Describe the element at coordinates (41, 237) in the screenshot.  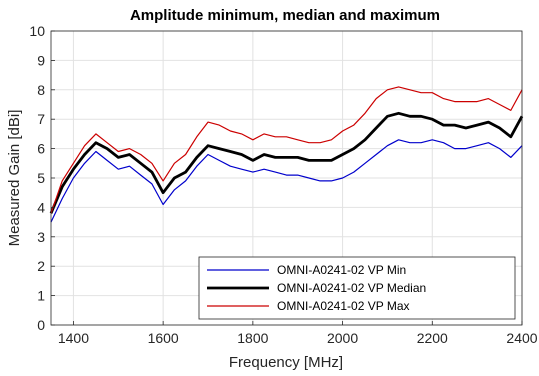
I see `y-tick-label: 3` at that location.